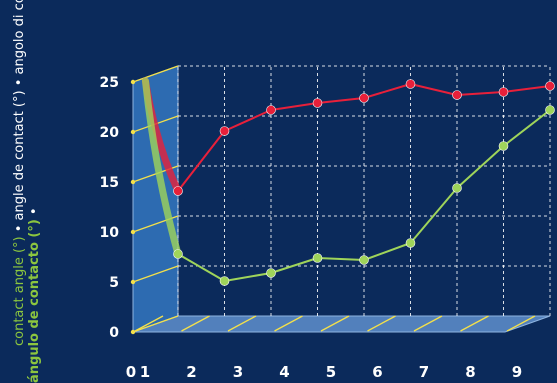  What do you see at coordinates (109, 183) in the screenshot?
I see `y-tick-label: 15` at bounding box center [109, 183].